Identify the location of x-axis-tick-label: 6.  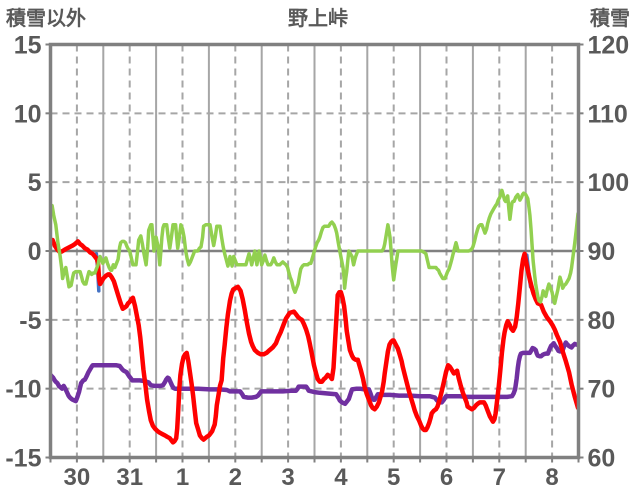
(446, 477).